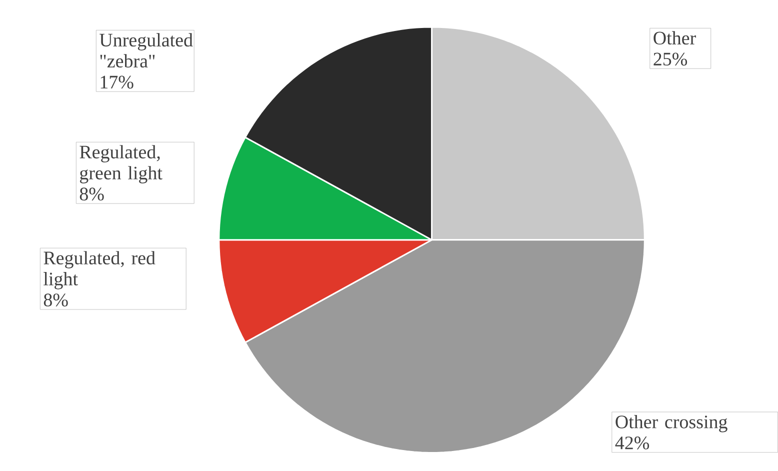 The width and height of the screenshot is (778, 471). What do you see at coordinates (632, 443) in the screenshot?
I see `data-label: 42%` at bounding box center [632, 443].